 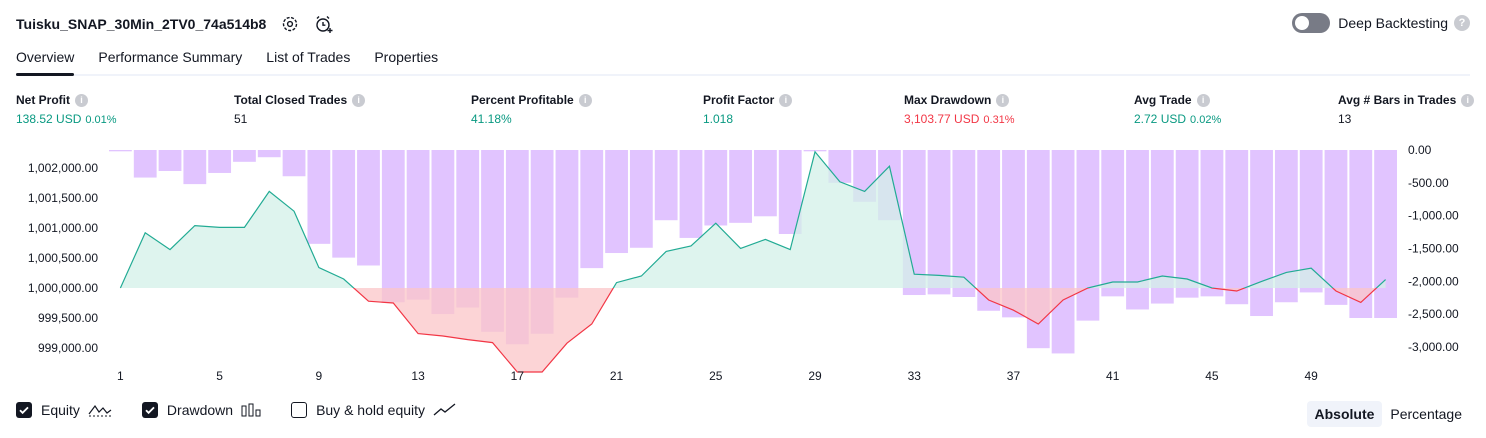 What do you see at coordinates (1160, 119) in the screenshot?
I see `metric-value: 2.72 USD` at bounding box center [1160, 119].